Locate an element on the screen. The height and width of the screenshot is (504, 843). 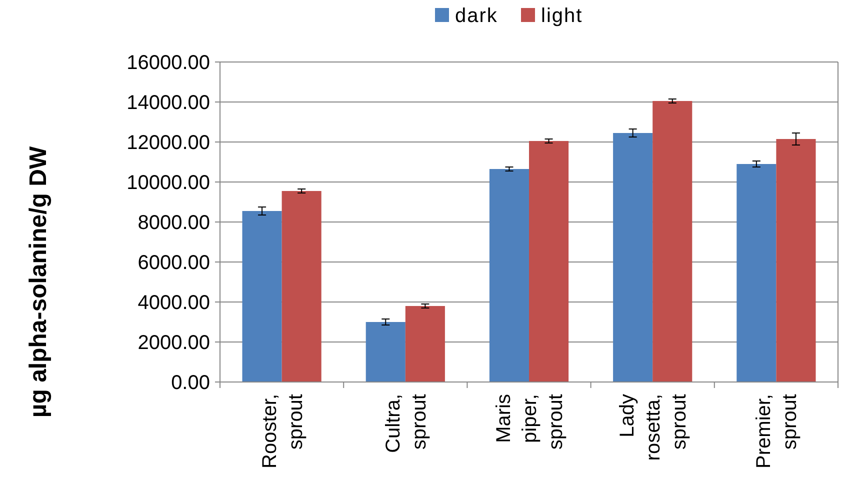
y-tick-label: 0.00 is located at coordinates (190, 383).